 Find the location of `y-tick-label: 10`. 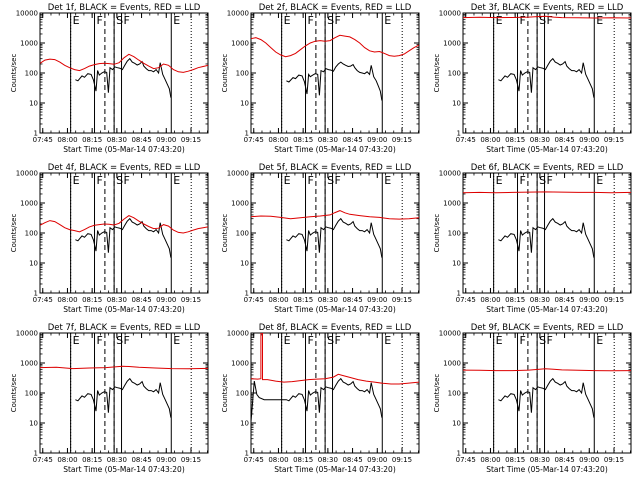

y-tick-label: 10 is located at coordinates (244, 424).